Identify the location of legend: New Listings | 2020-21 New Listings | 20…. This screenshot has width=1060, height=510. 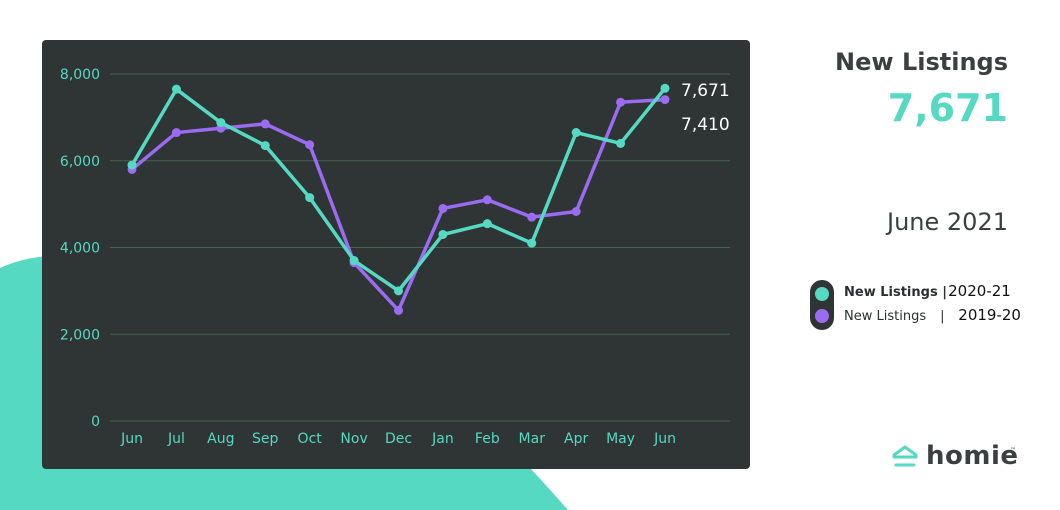
(925, 304).